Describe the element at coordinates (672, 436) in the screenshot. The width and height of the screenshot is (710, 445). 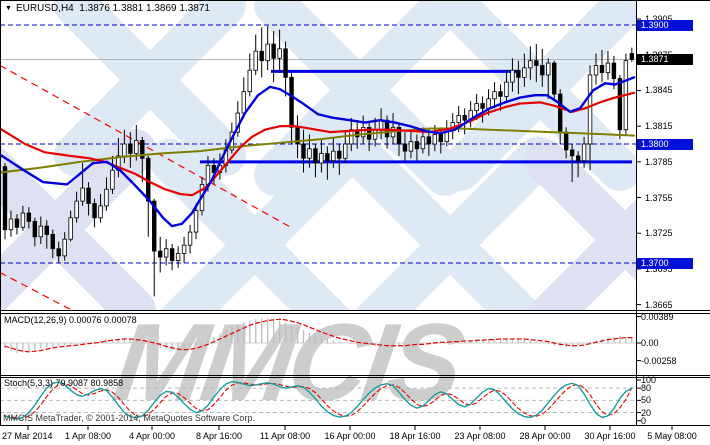
I see `time-axis-label: 5 May 08:00` at that location.